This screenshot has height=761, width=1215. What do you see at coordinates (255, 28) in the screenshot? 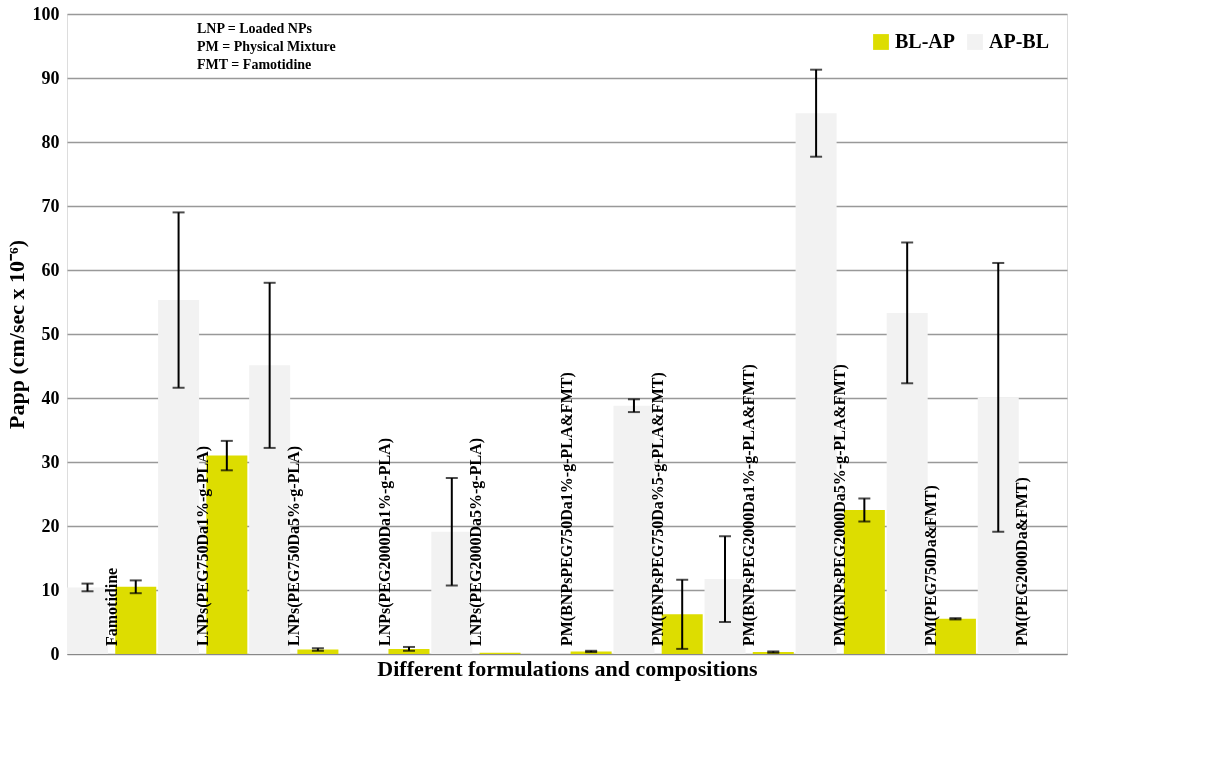
I see `annotation: LNP = Loaded NPs` at bounding box center [255, 28].